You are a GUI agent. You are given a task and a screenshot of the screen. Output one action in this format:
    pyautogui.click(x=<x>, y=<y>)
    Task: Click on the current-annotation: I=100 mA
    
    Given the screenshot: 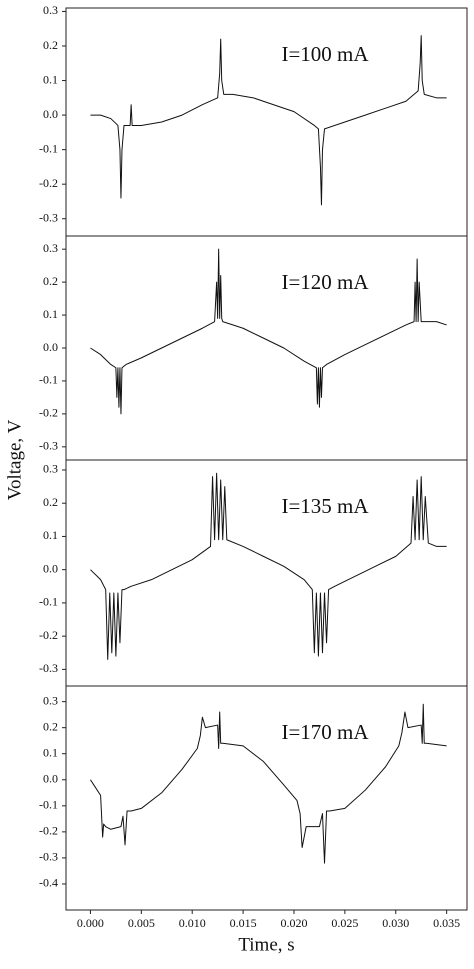 What is the action you would take?
    pyautogui.click(x=325, y=54)
    